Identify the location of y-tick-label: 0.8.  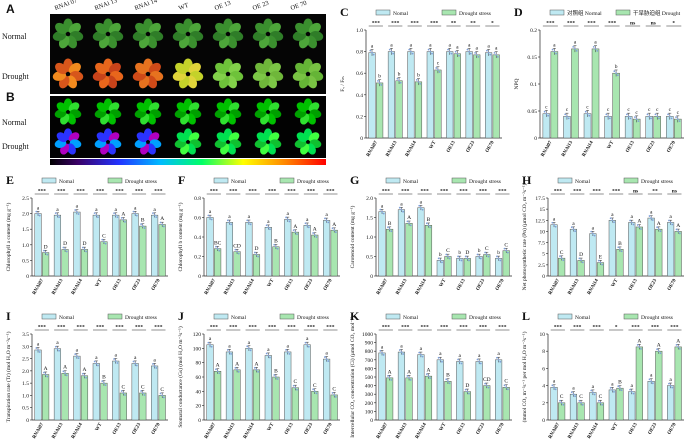
(359, 53).